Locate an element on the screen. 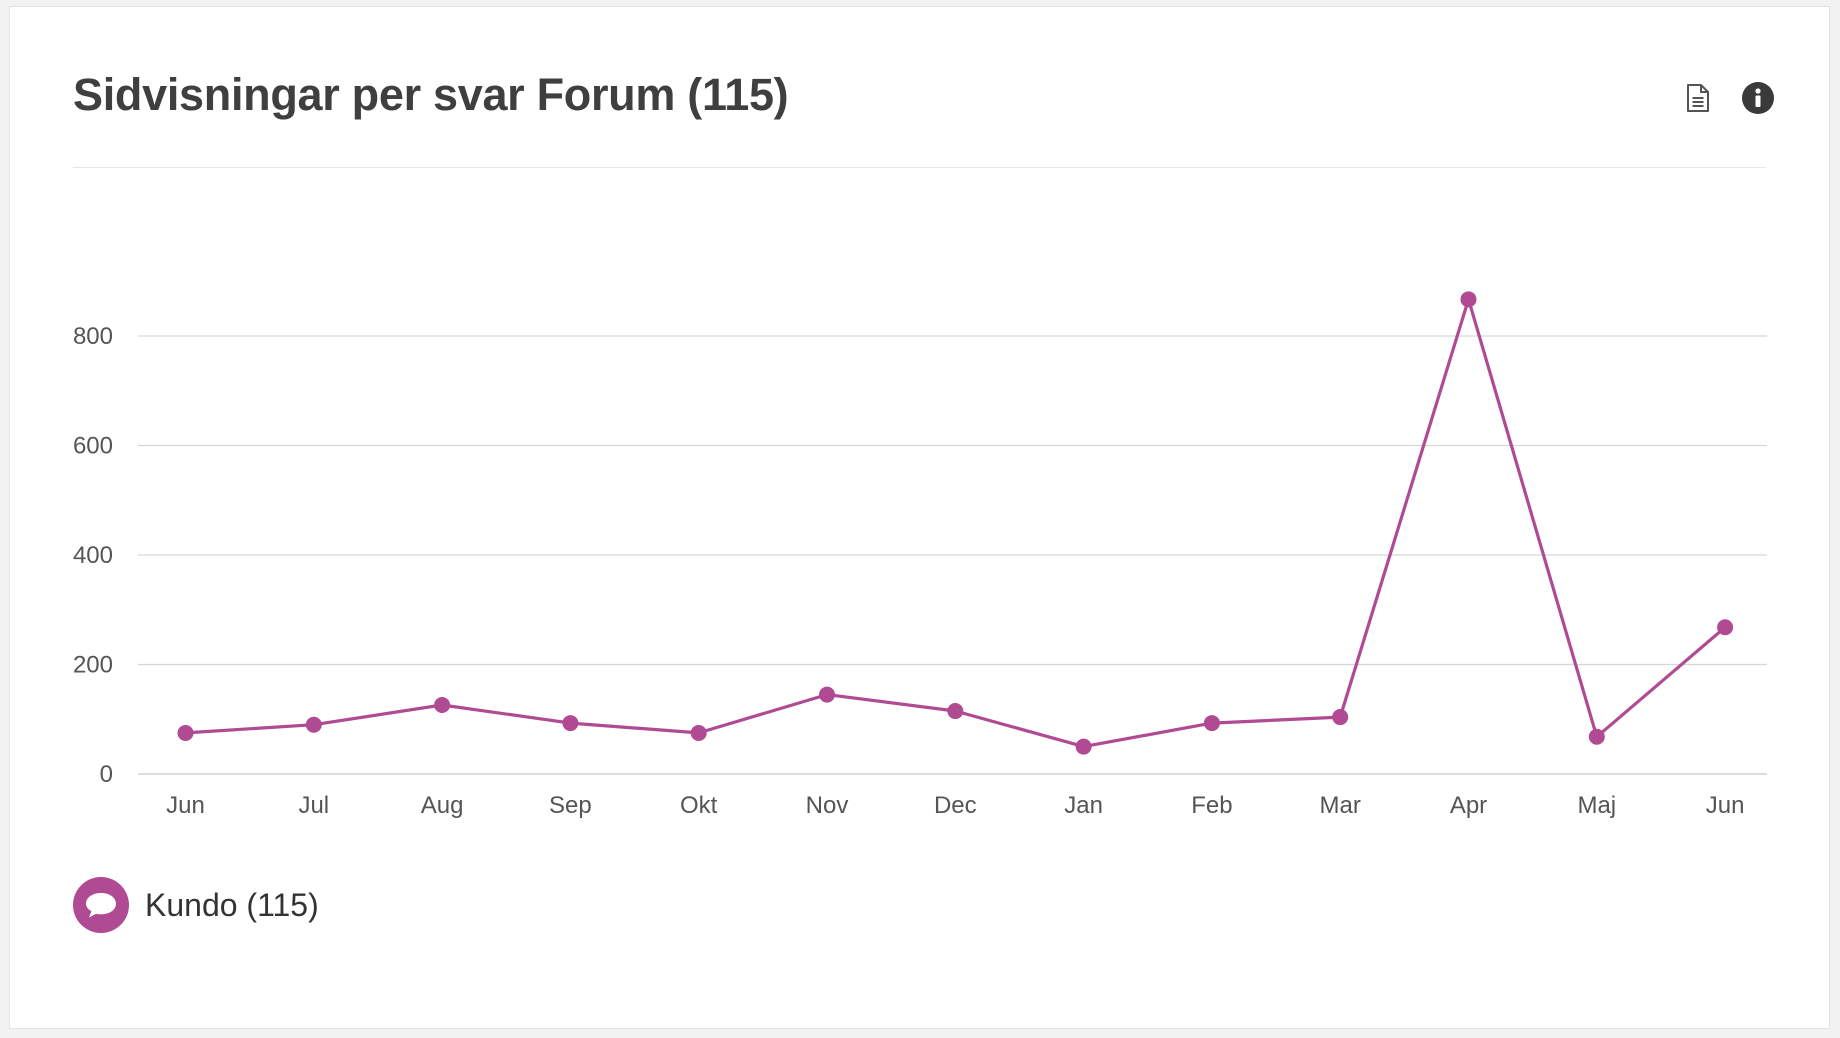 The image size is (1840, 1038). x-tick-label: Nov is located at coordinates (827, 805).